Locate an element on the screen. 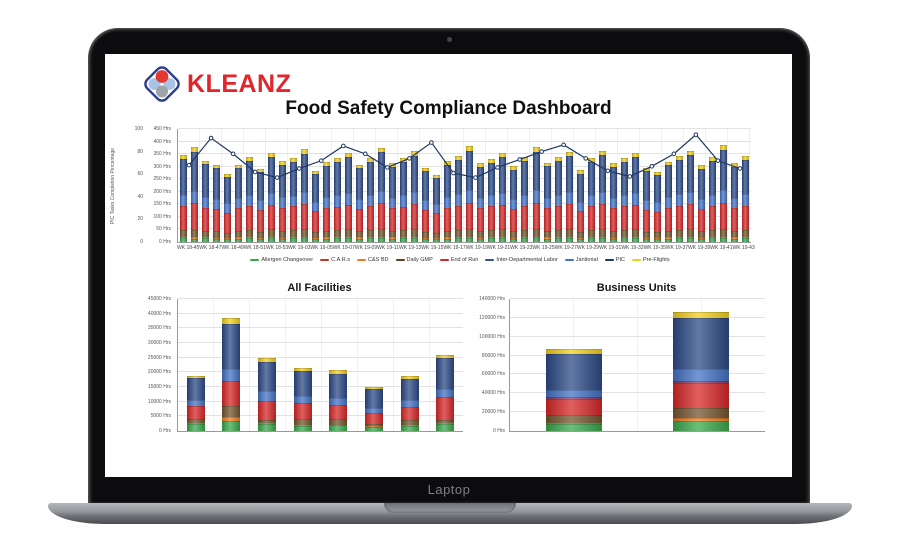 The height and width of the screenshot is (550, 900). y-tick-label: 300 Hrs is located at coordinates (162, 166).